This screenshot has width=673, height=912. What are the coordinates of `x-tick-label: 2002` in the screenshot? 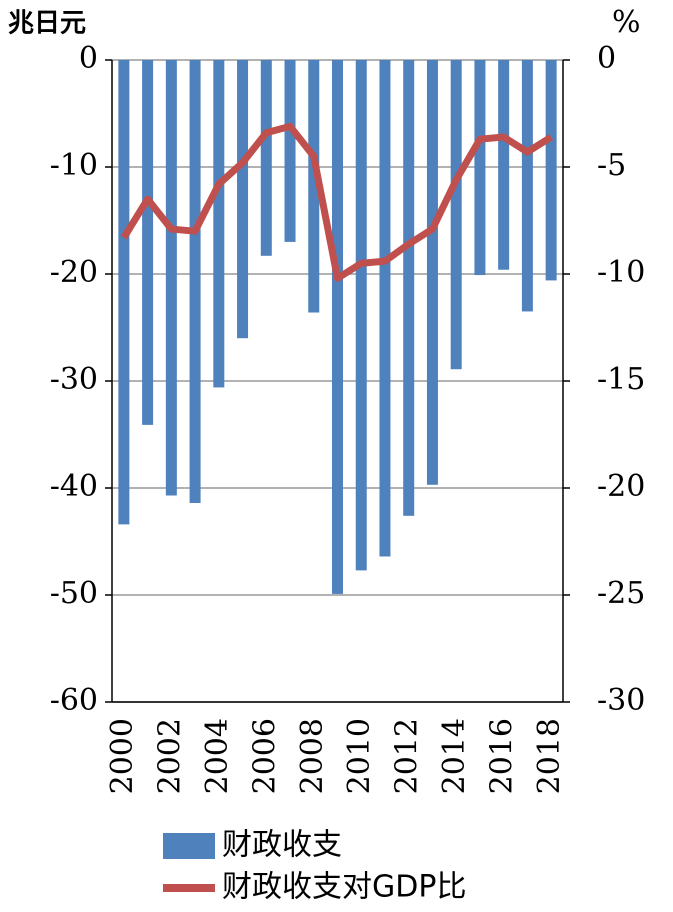 It's located at (169, 756).